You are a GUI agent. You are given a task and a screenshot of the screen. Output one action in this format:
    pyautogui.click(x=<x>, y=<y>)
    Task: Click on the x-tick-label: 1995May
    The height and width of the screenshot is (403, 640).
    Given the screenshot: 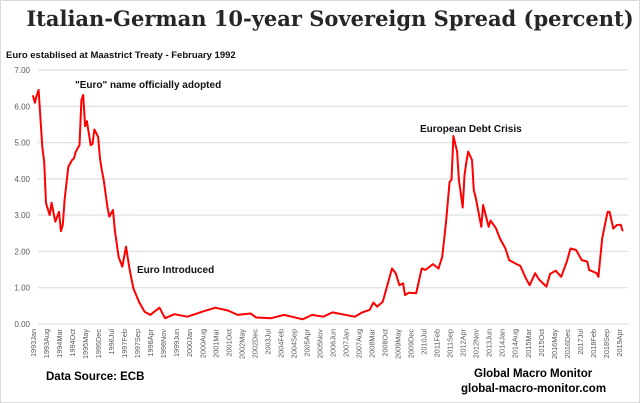 What is the action you would take?
    pyautogui.click(x=85, y=344)
    